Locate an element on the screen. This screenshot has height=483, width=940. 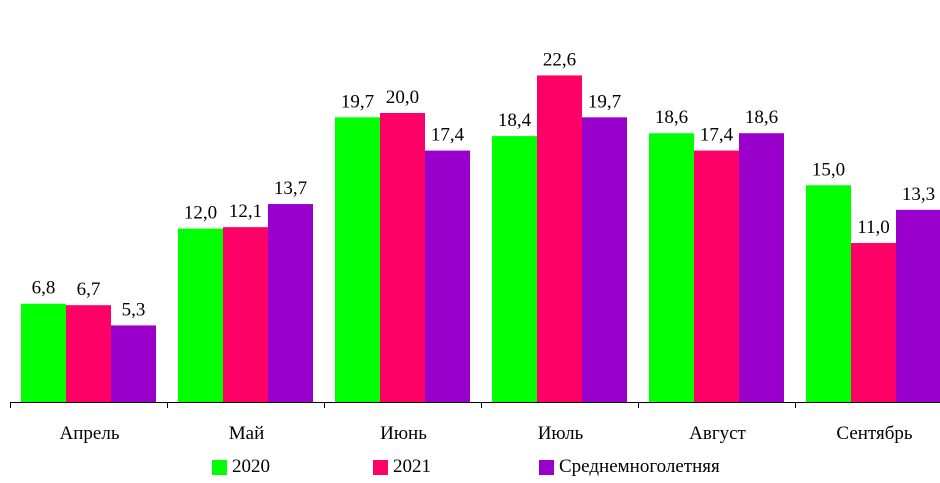
legend-label-average: Среднемноголетняя is located at coordinates (639, 466).